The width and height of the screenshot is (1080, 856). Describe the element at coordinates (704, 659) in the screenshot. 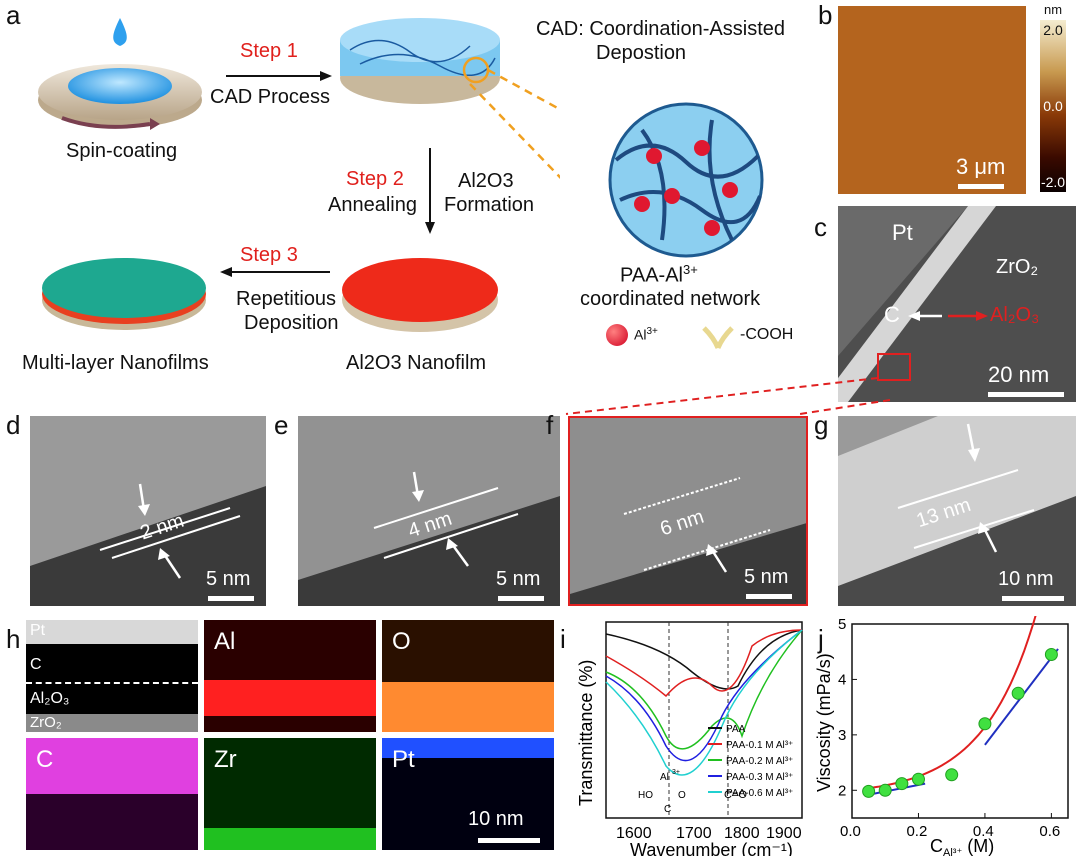

I see `ftir-line-paa` at that location.